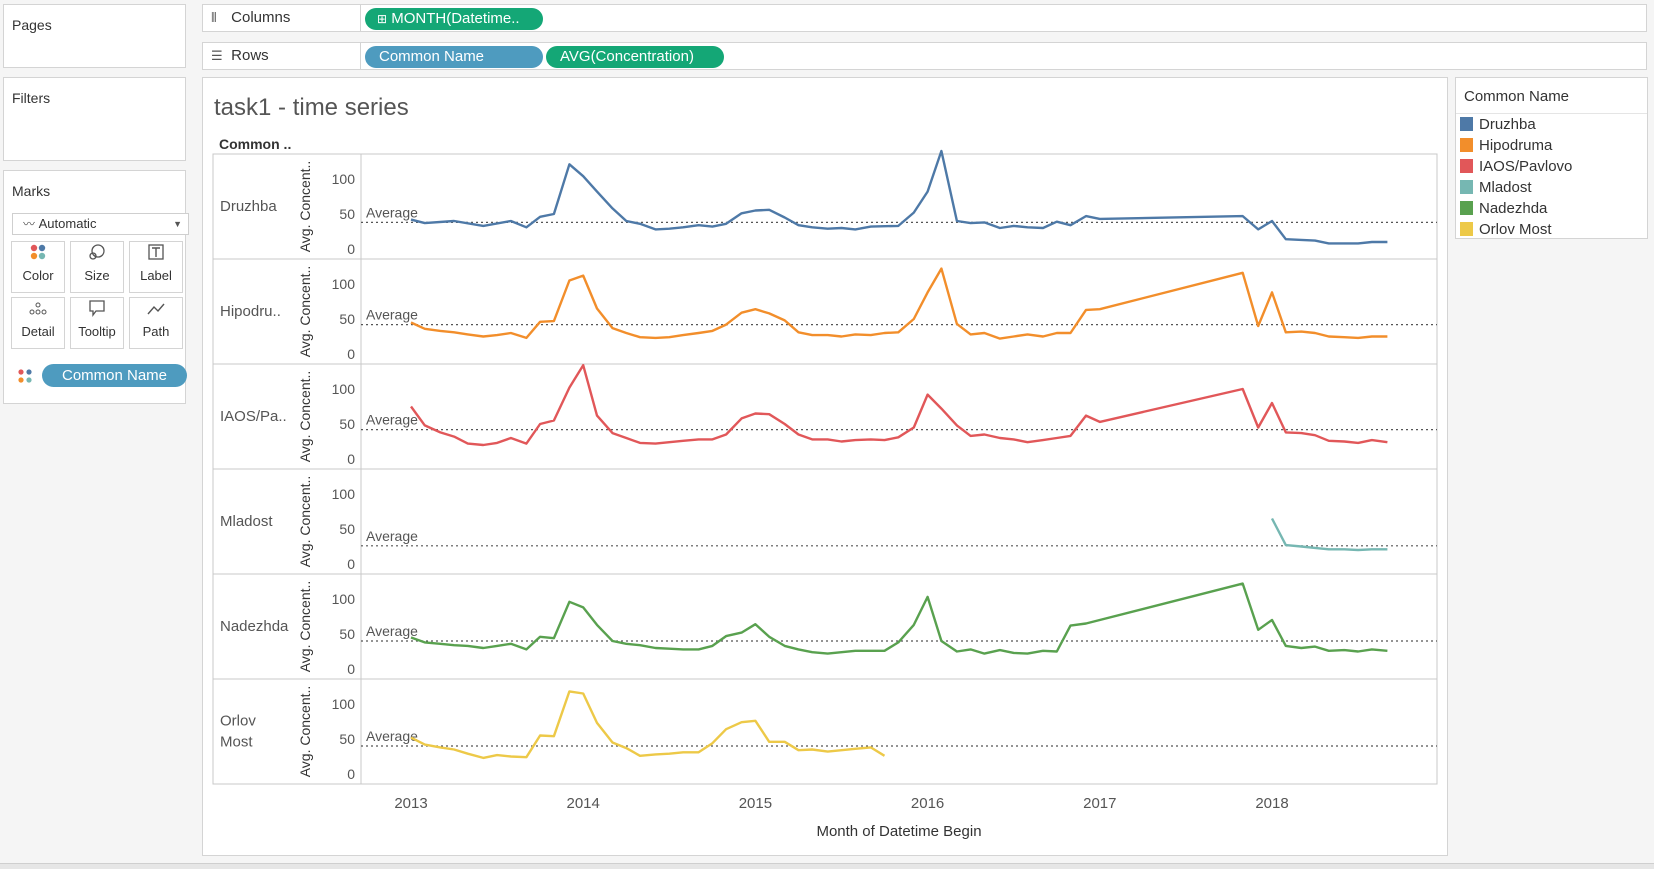 This screenshot has width=1654, height=869. I want to click on rows-label: Rows, so click(250, 55).